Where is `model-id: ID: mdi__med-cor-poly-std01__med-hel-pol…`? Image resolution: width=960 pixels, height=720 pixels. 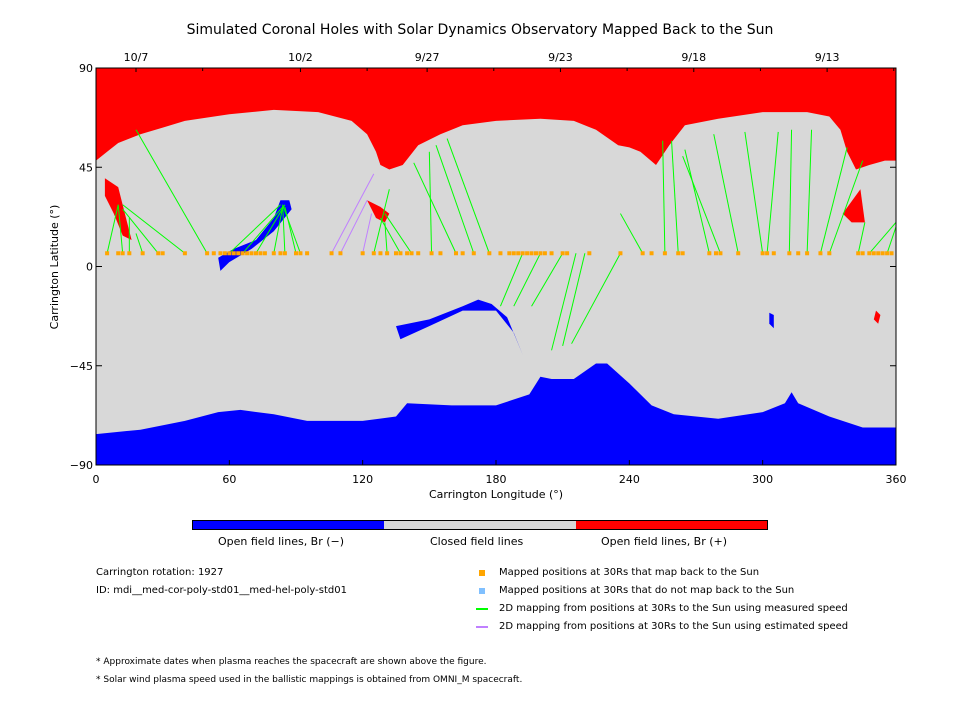
model-id: ID: mdi__med-cor-poly-std01__med-hel-pol… is located at coordinates (221, 590).